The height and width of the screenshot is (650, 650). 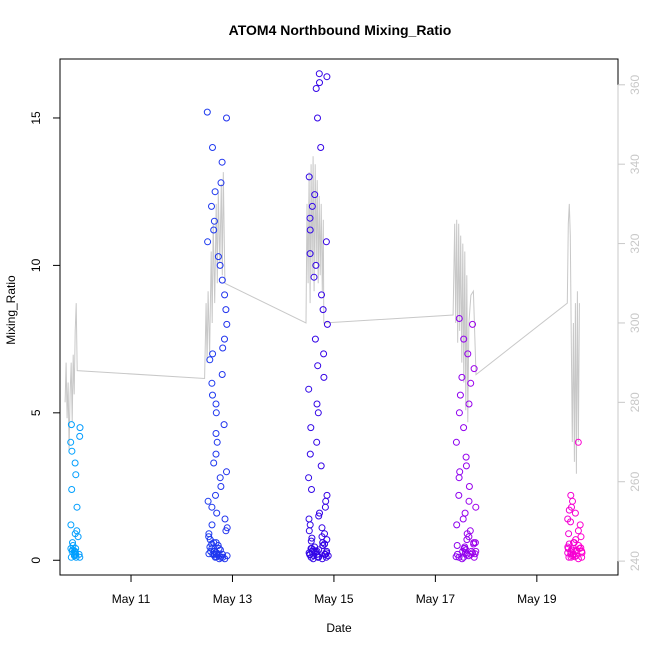 What do you see at coordinates (537, 599) in the screenshot?
I see `x-tick-label: May 19` at bounding box center [537, 599].